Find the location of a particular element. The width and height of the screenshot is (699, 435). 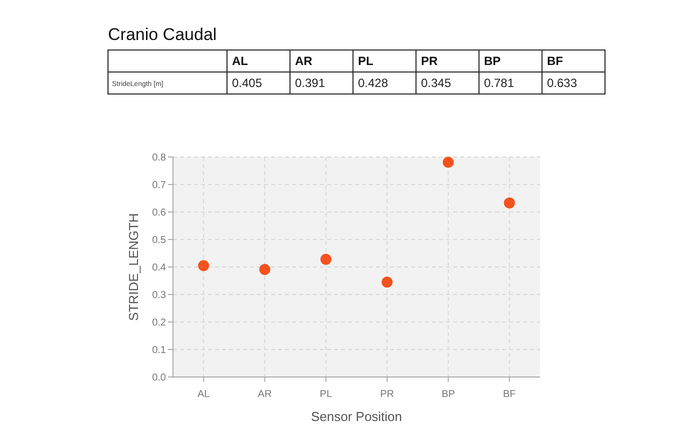

data-label: 0.781 is located at coordinates (499, 83).